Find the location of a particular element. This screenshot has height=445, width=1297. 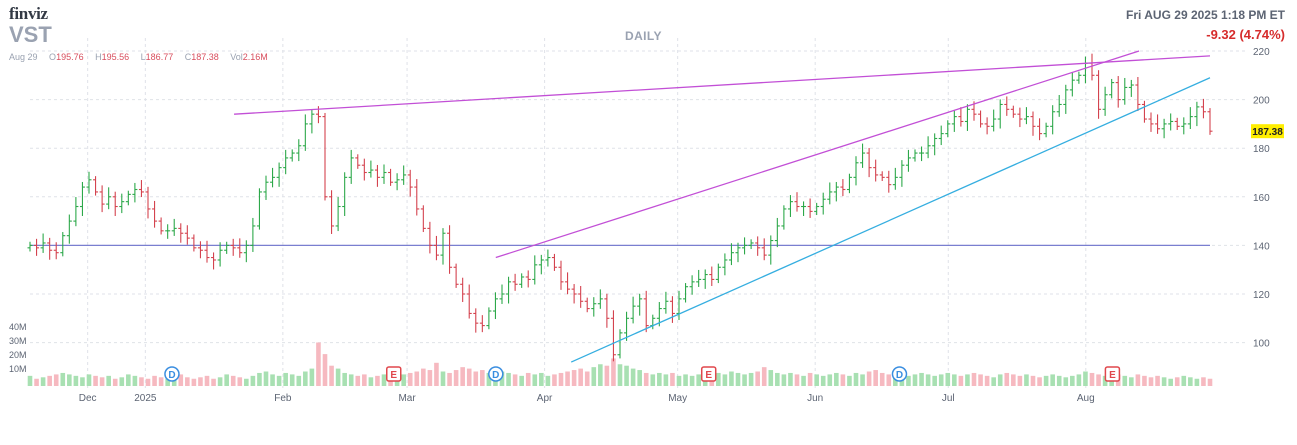

earnings-marker is located at coordinates (708, 374).